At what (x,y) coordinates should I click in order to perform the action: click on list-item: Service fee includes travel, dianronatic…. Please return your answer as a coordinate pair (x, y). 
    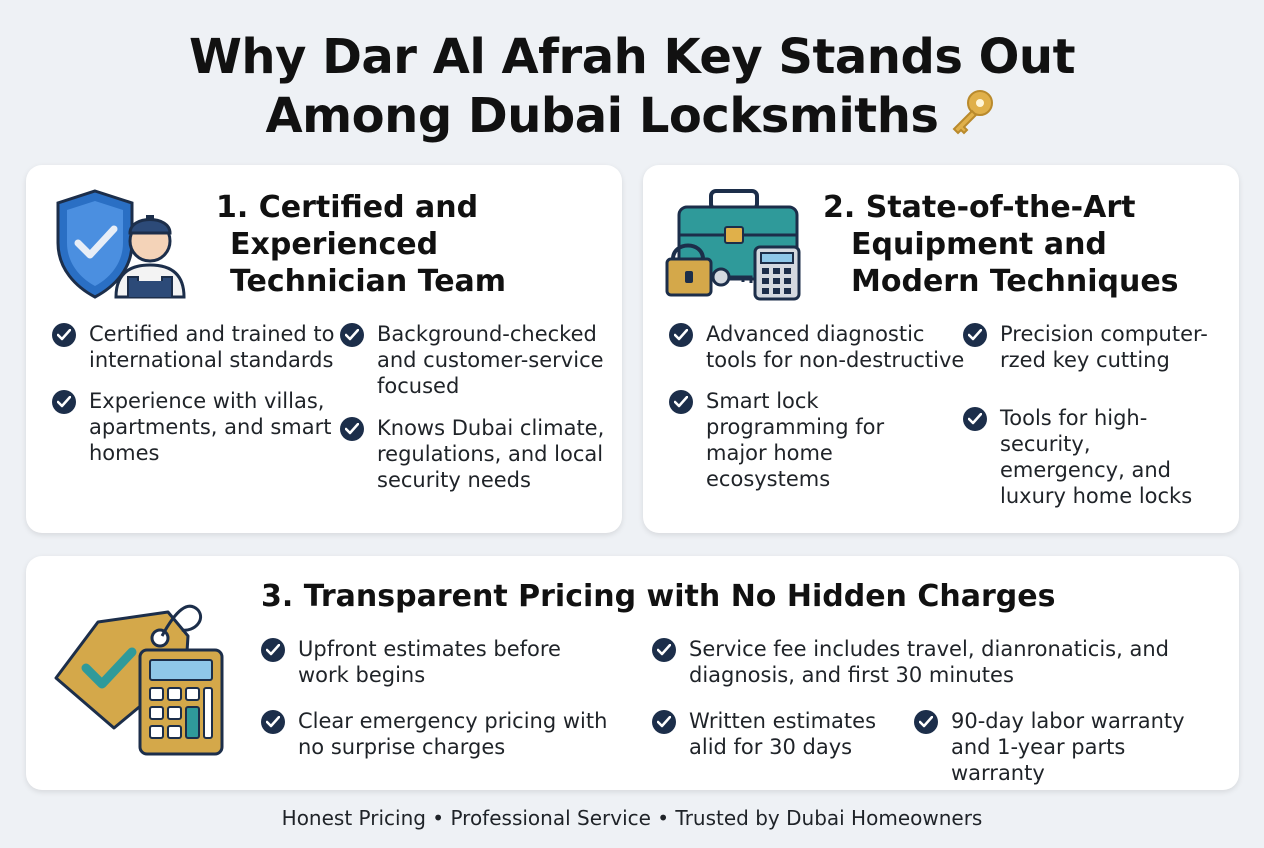
    Looking at the image, I should click on (922, 662).